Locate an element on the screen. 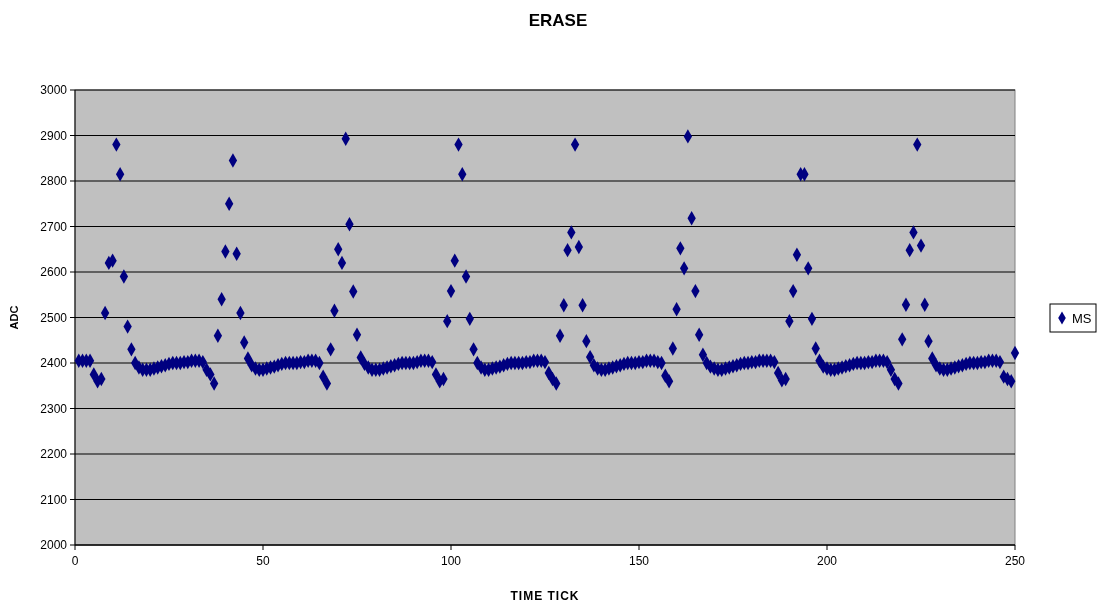 The image size is (1097, 605). y-tick-label: 2500 is located at coordinates (54, 317).